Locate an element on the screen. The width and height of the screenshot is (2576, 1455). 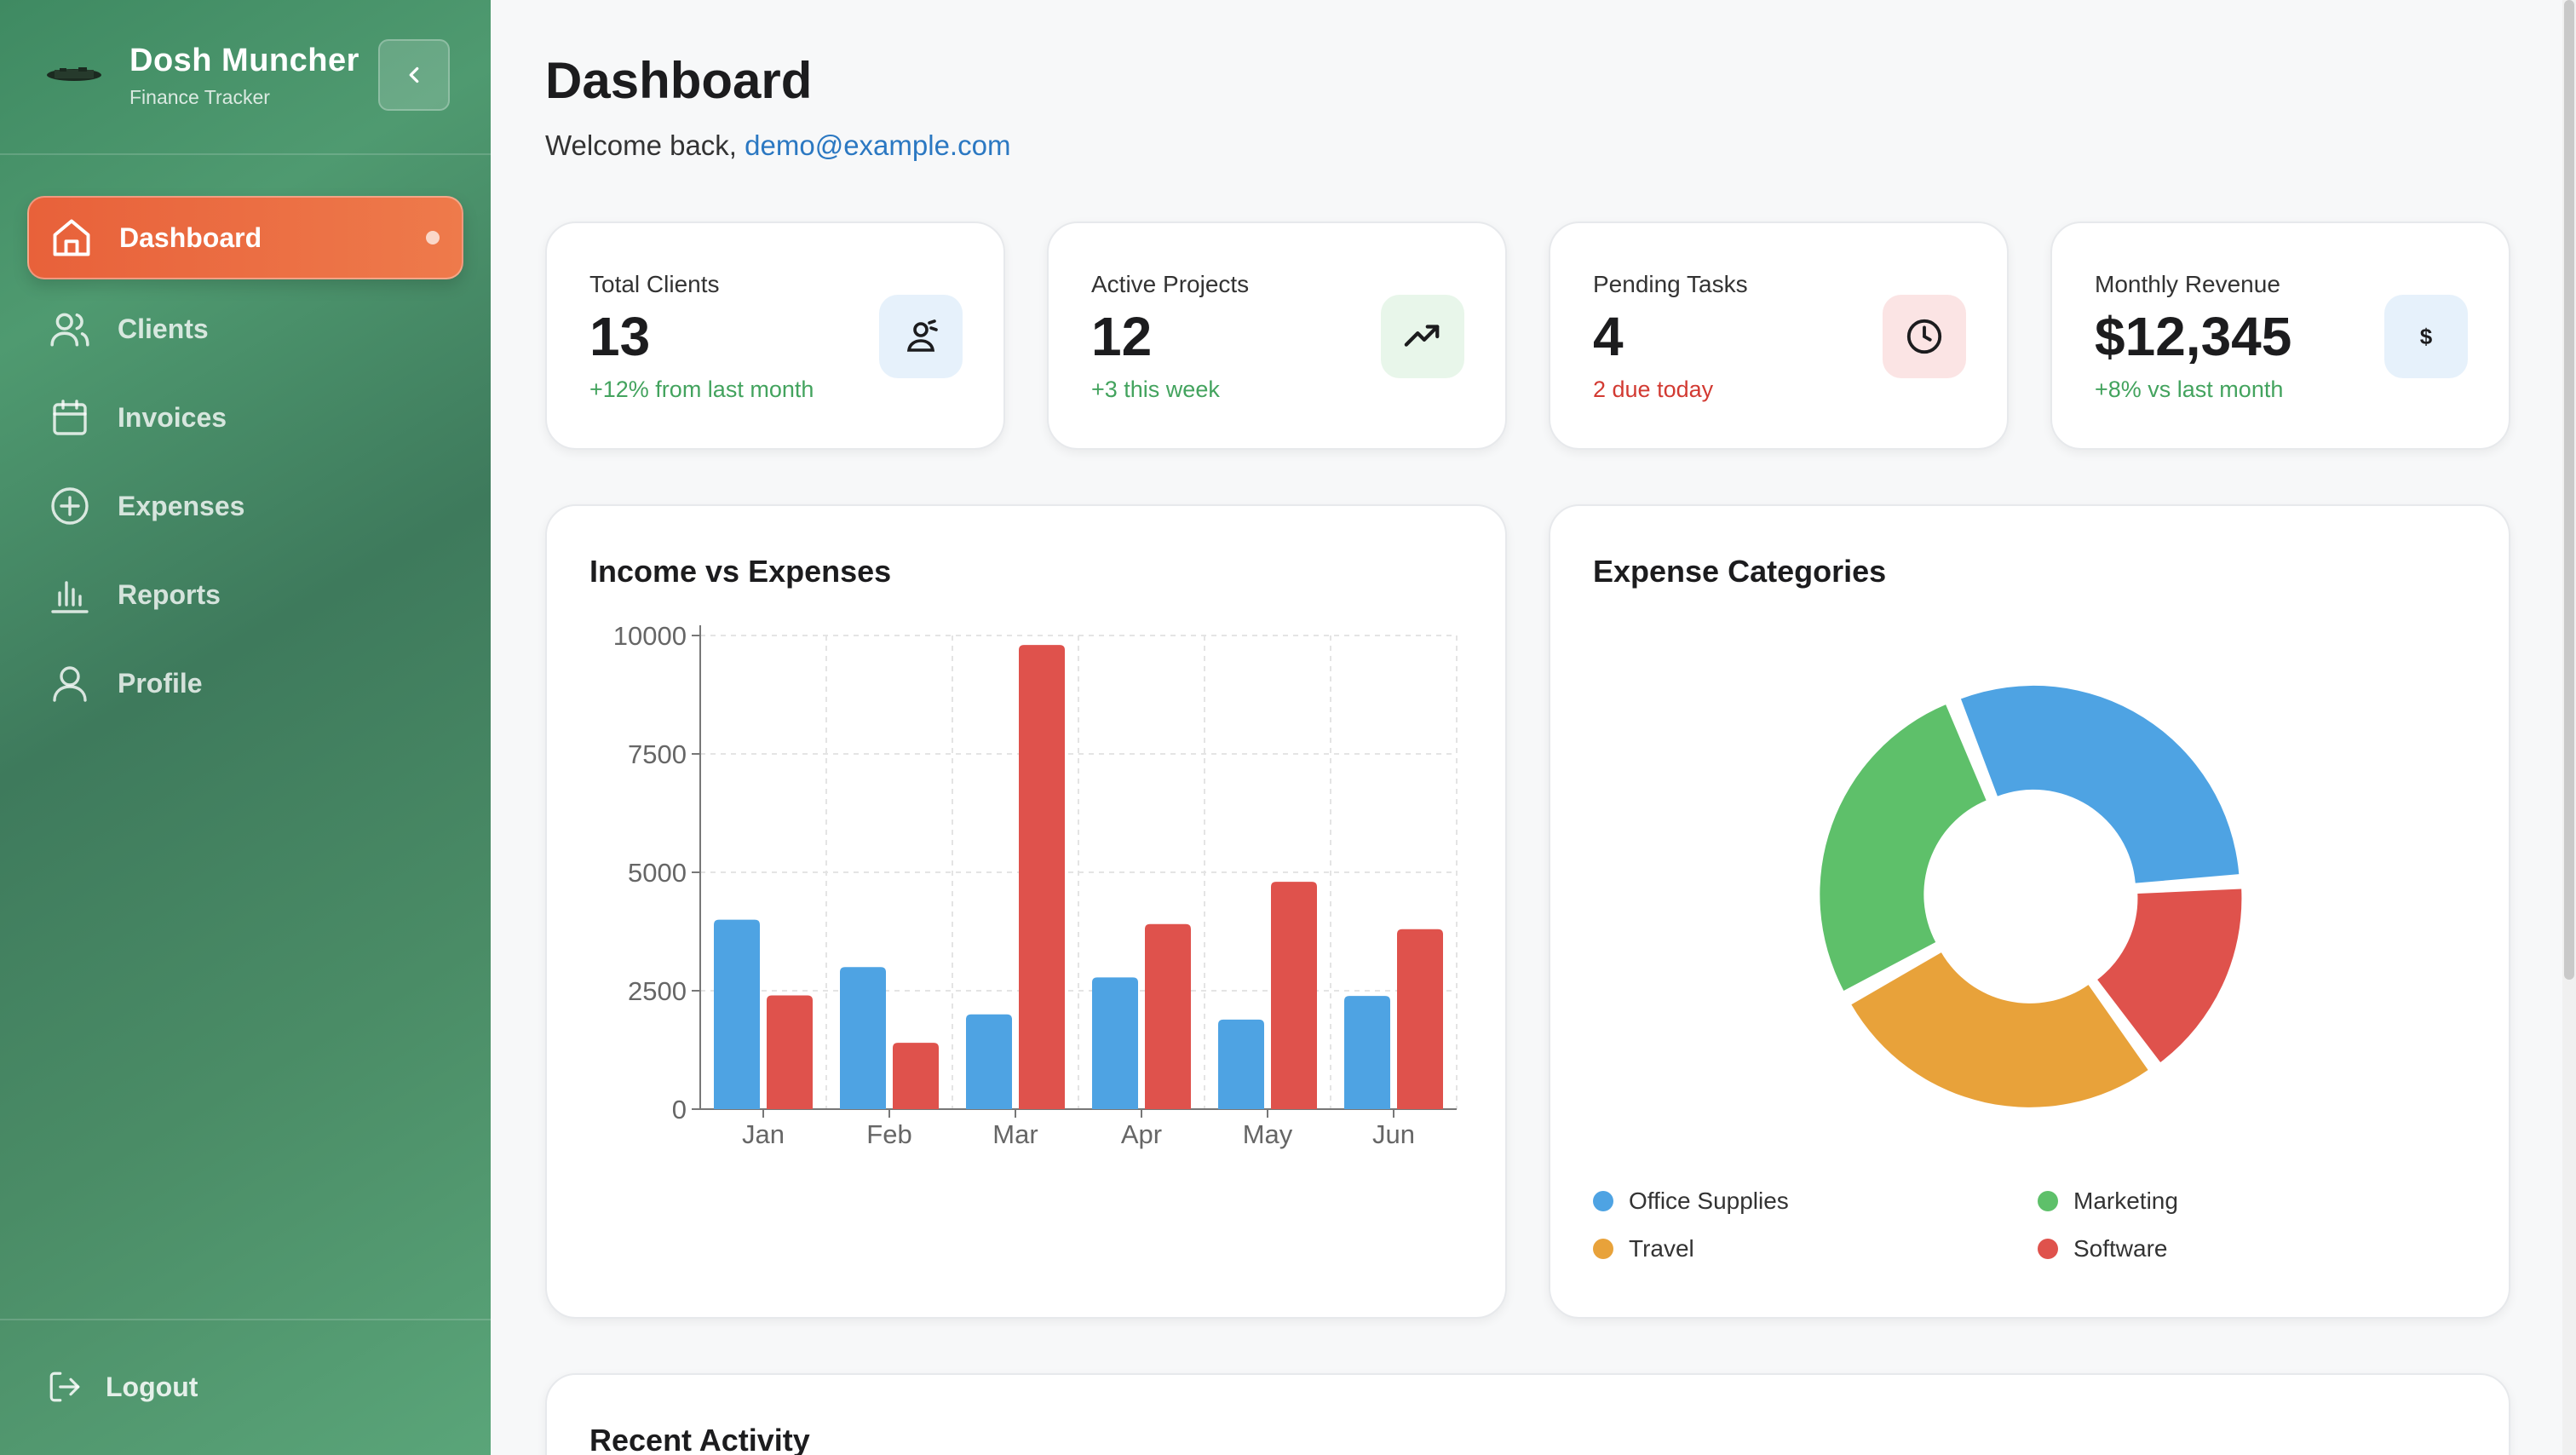
stat-value: 4 is located at coordinates (1609, 336).